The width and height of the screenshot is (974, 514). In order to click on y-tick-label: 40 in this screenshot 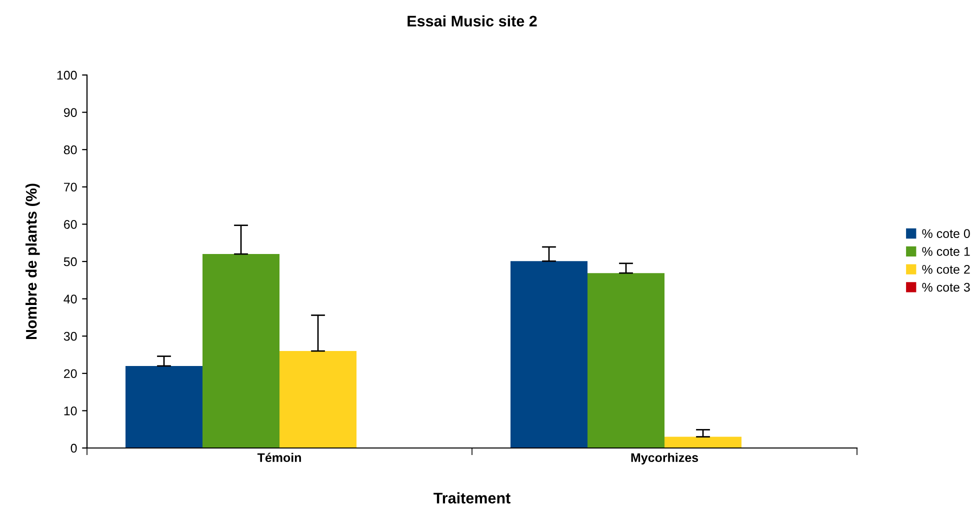, I will do `click(70, 299)`.